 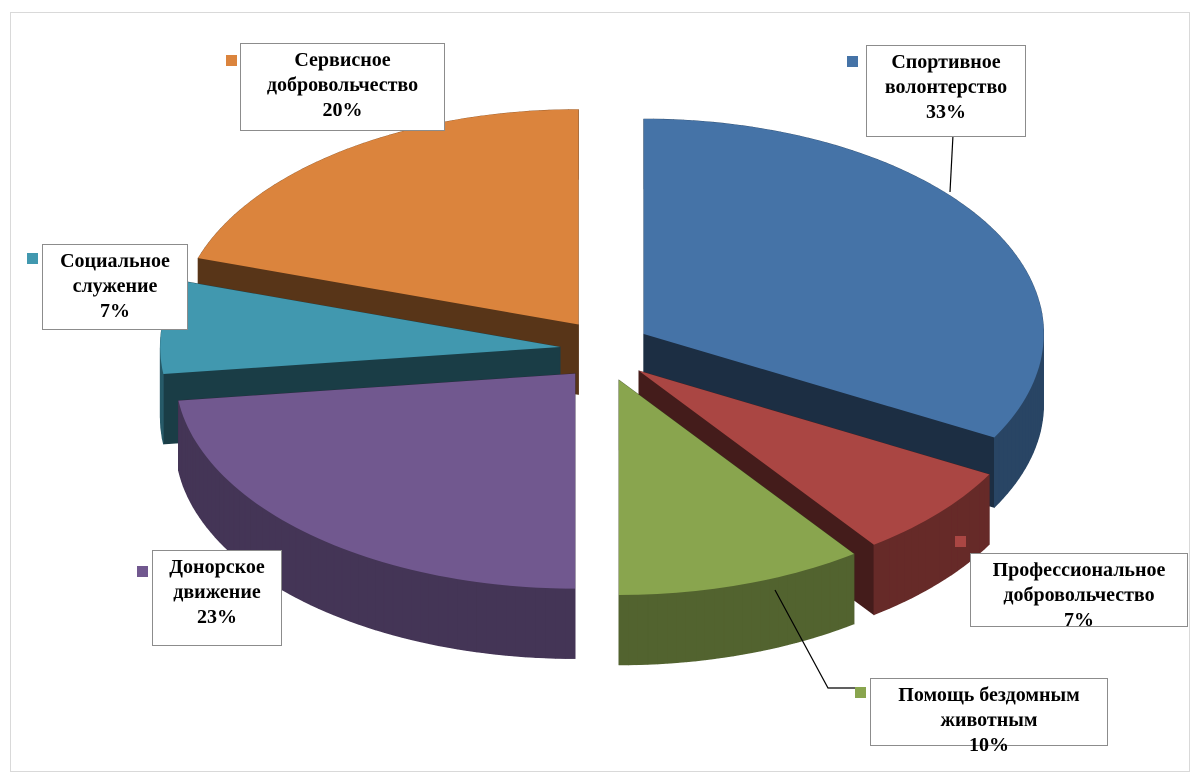 I want to click on value-label: 23%, so click(x=217, y=617).